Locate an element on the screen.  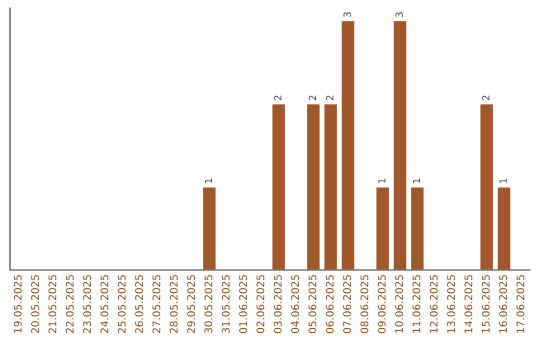
x-tick-label: 12.06.2025 is located at coordinates (434, 304).